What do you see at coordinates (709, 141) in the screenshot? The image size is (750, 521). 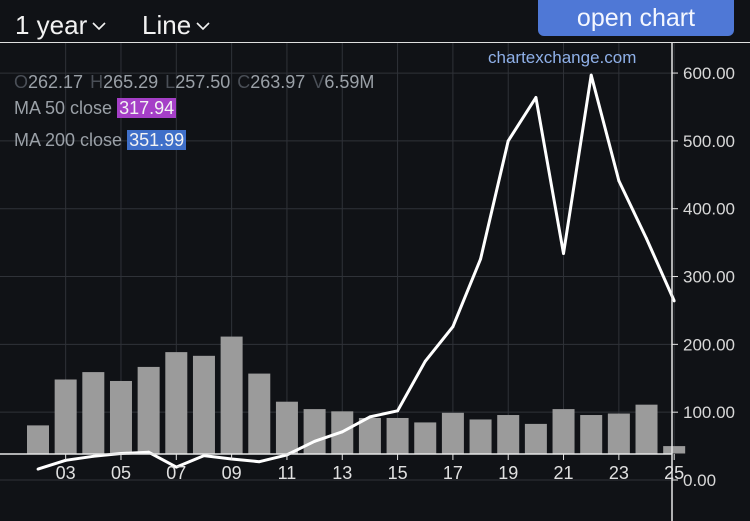 I see `y-tick-label: 500.00` at bounding box center [709, 141].